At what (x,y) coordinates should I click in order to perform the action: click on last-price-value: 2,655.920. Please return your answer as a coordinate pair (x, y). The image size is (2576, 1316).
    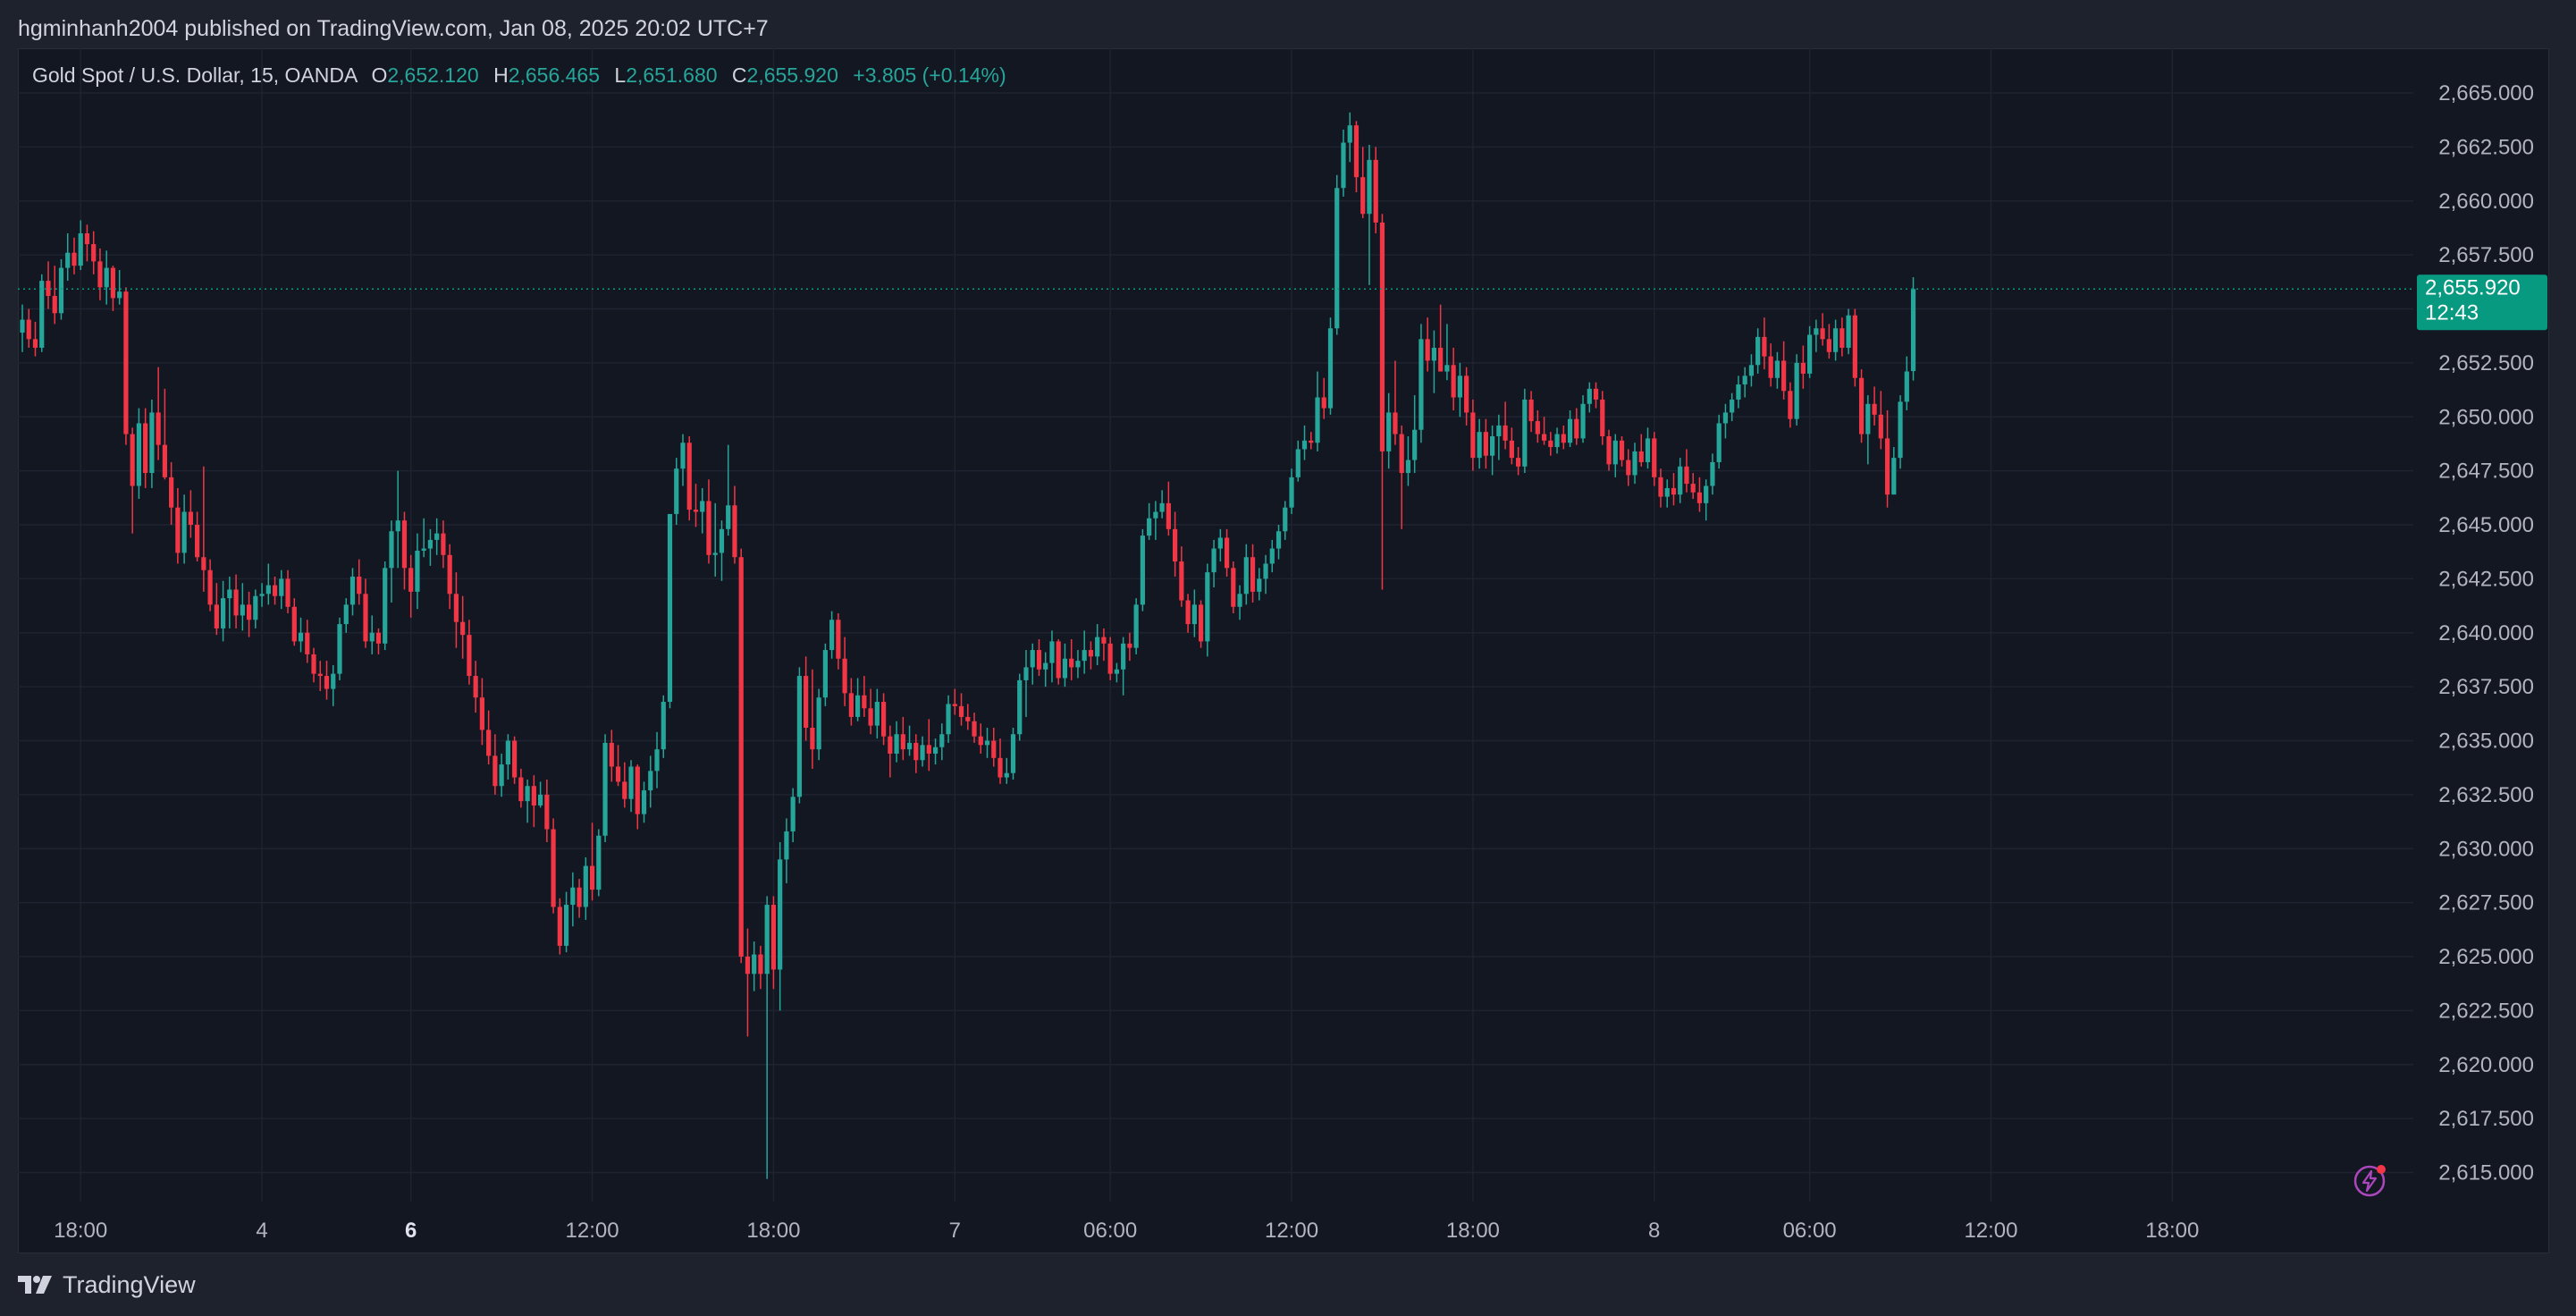
    Looking at the image, I should click on (2473, 287).